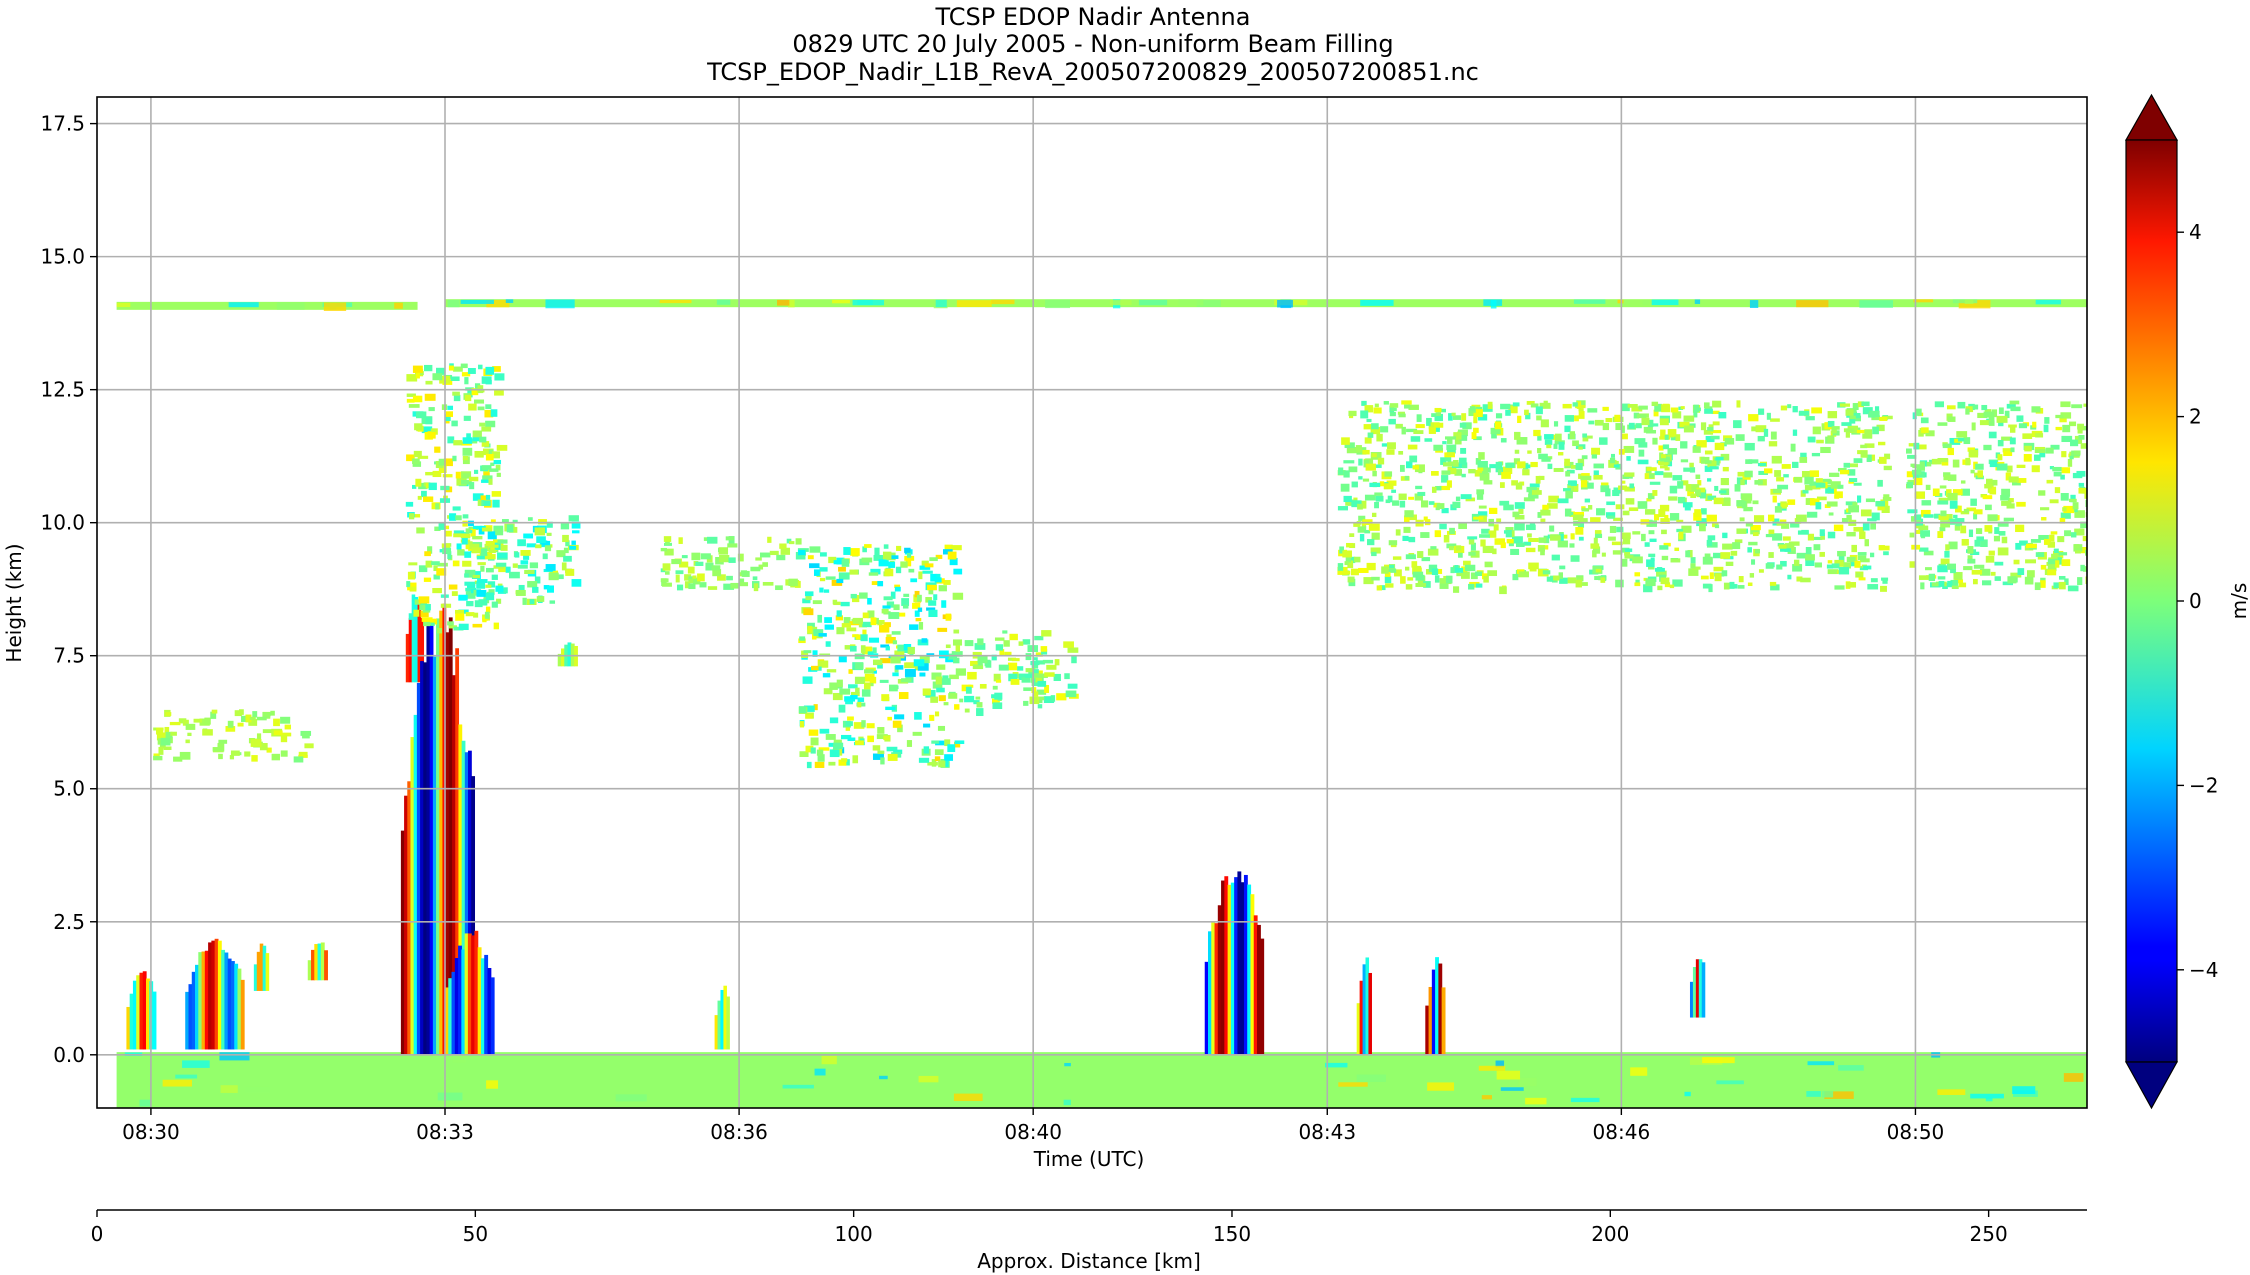  What do you see at coordinates (1089, 1159) in the screenshot?
I see `x-axis-label: Time (UTC)` at bounding box center [1089, 1159].